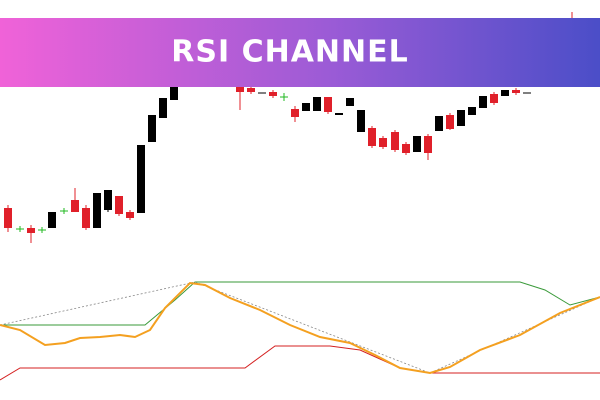 Image resolution: width=600 pixels, height=400 pixels. Describe the element at coordinates (300, 363) in the screenshot. I see `lower-channel` at that location.